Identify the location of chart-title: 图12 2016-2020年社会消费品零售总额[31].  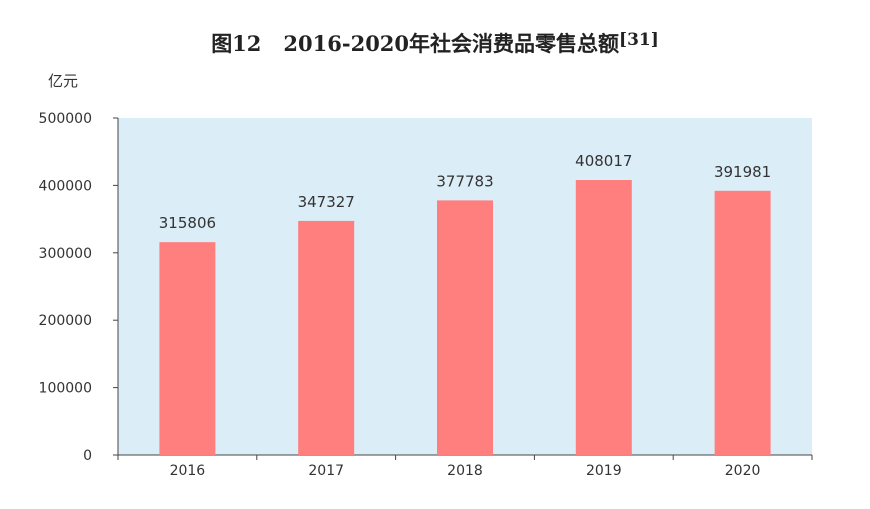
(435, 43).